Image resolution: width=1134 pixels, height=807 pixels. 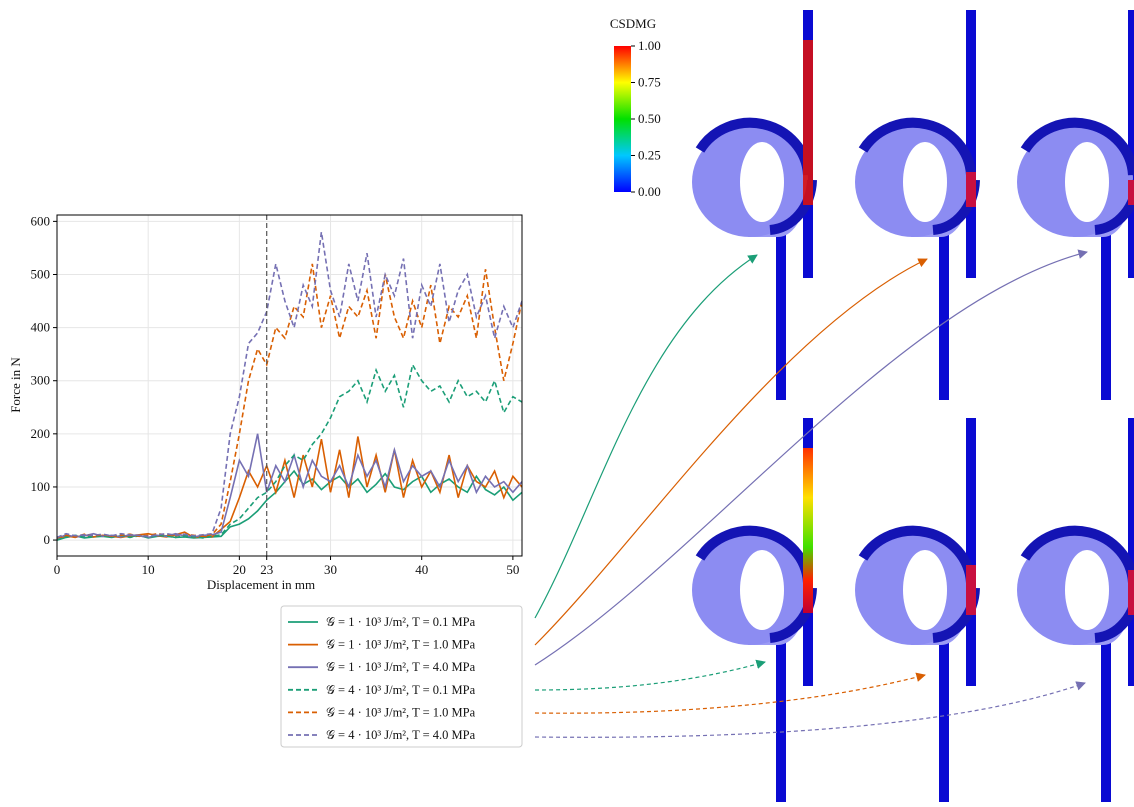 I want to click on legend-label: 𝒢 = 4 · 10³ J/m², T = 0.1 MPa, so click(x=401, y=690).